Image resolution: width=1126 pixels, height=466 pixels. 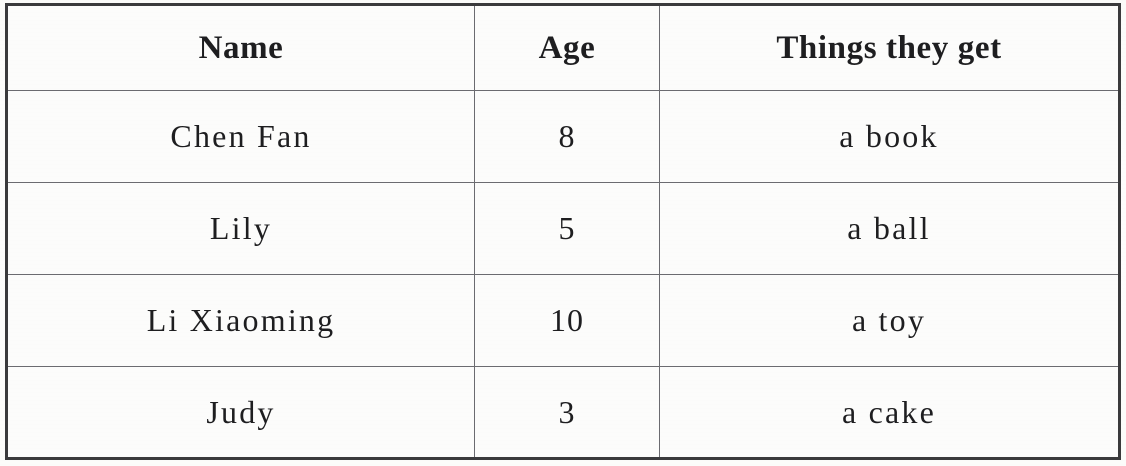 I want to click on cell-name: Lily, so click(x=240, y=228).